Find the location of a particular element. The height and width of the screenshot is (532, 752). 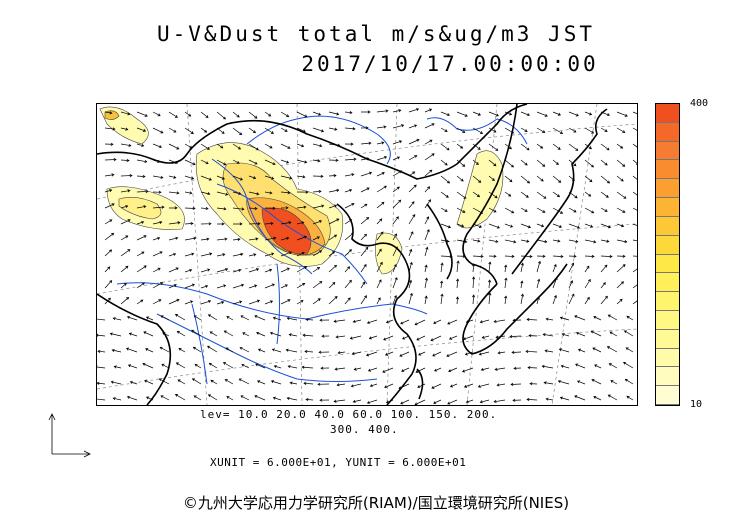

unit-scale-text: XUNIT = 6.000E+01, YUNIT = 6.000E+01 is located at coordinates (338, 462).